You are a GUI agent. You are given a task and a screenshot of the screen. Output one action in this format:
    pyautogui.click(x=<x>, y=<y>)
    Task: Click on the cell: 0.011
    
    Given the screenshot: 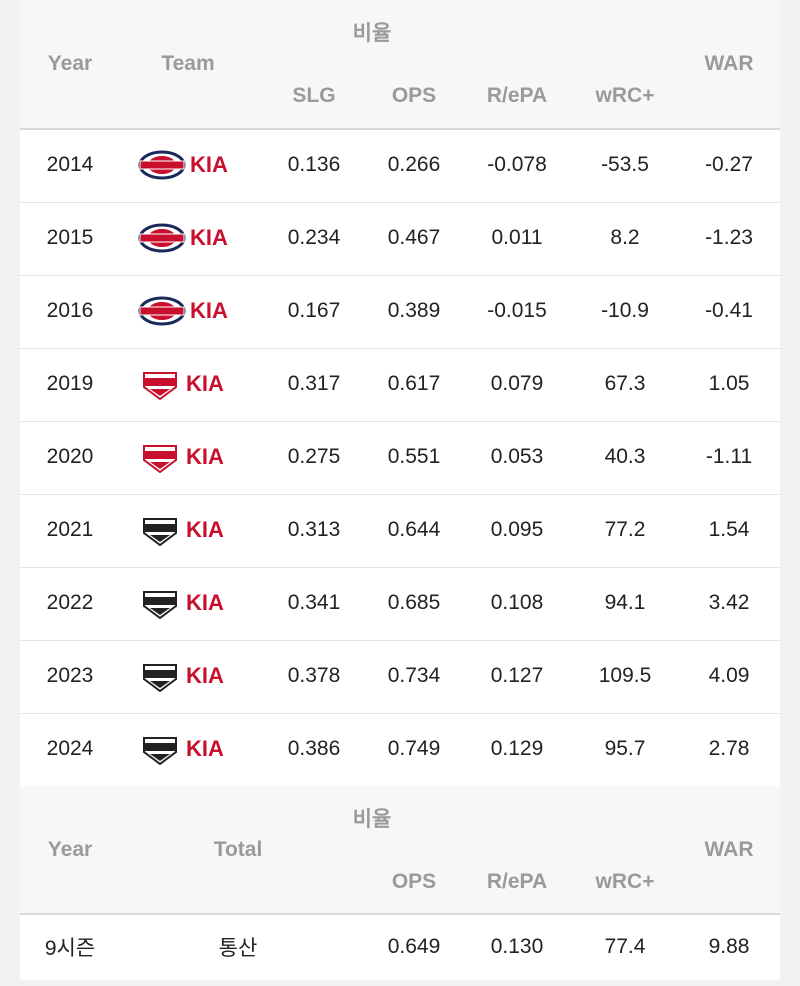 What is the action you would take?
    pyautogui.click(x=517, y=237)
    